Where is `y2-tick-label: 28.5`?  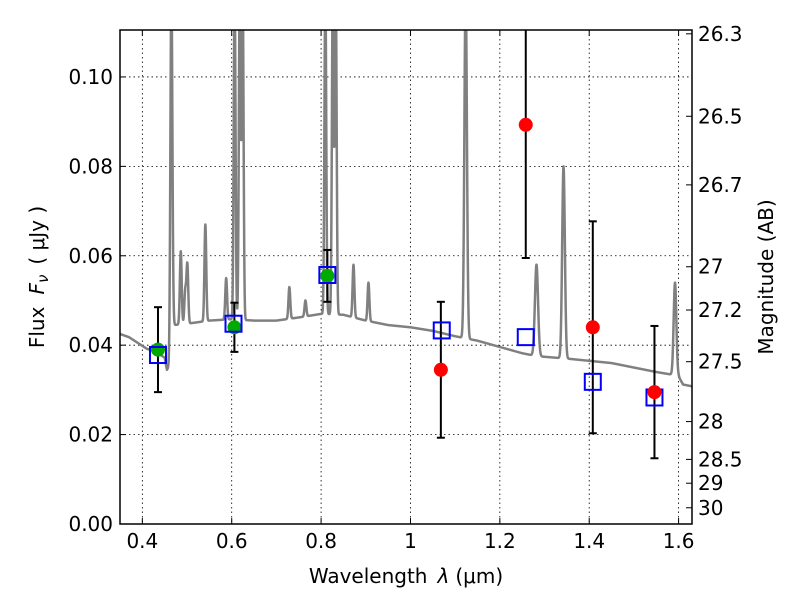
y2-tick-label: 28.5 is located at coordinates (720, 459).